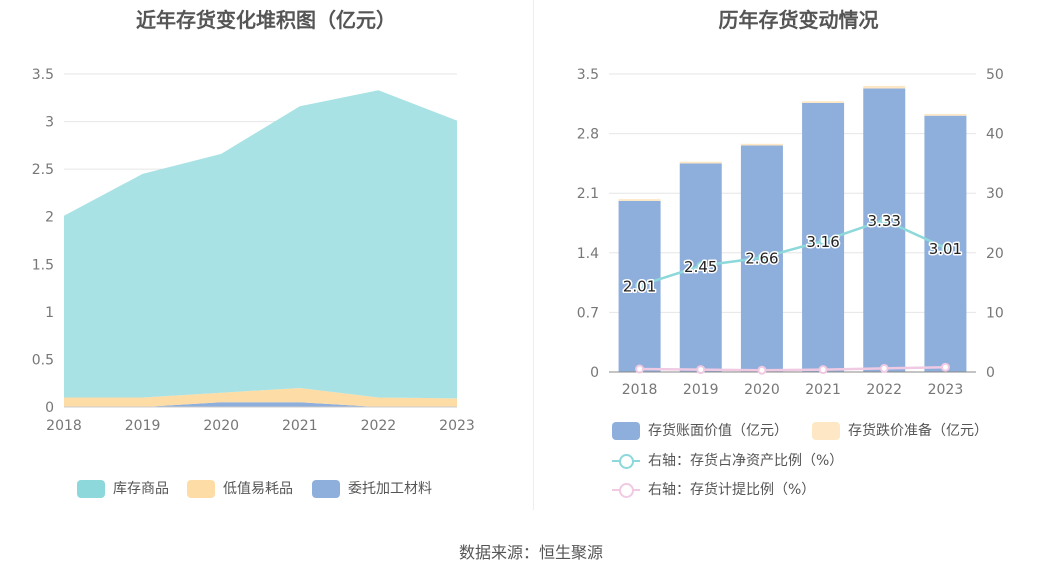  What do you see at coordinates (798, 20) in the screenshot?
I see `right-chart-title: 历年存货变动情况` at bounding box center [798, 20].